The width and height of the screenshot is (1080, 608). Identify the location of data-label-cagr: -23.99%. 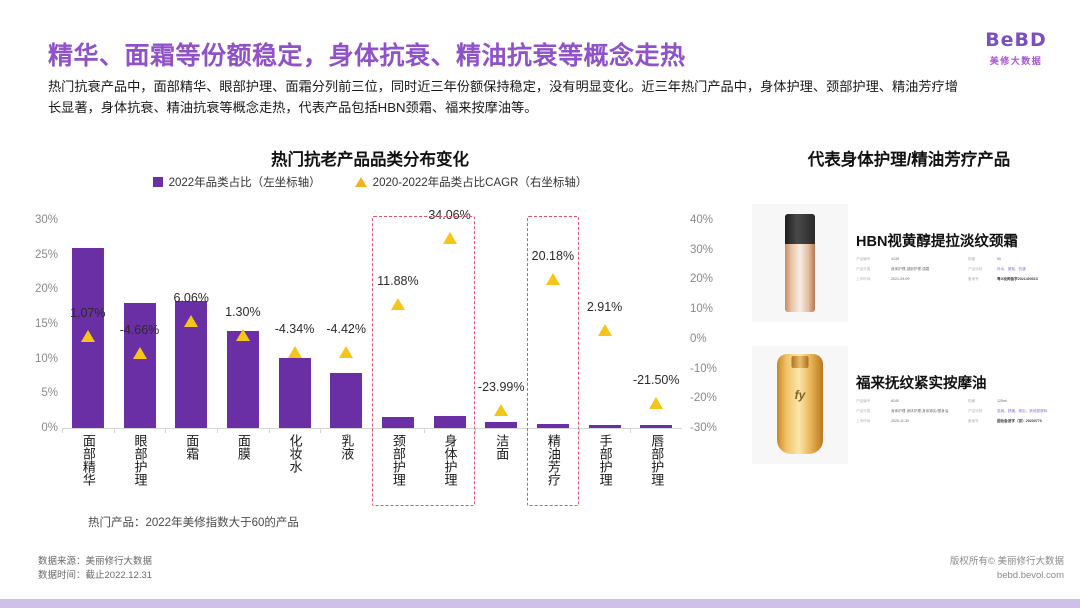
(501, 387).